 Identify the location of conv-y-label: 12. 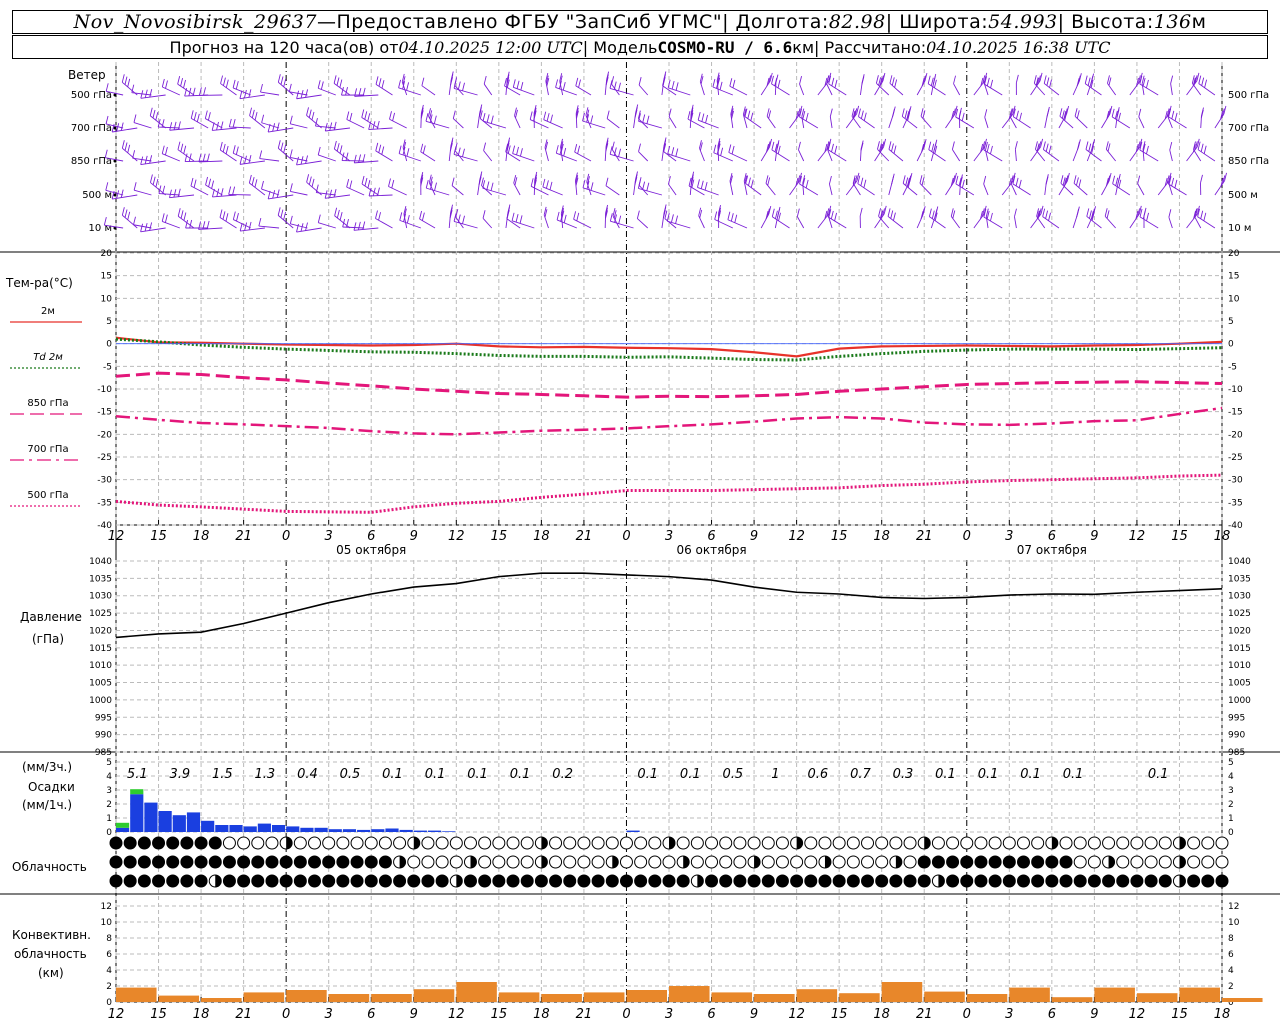
(1233, 907).